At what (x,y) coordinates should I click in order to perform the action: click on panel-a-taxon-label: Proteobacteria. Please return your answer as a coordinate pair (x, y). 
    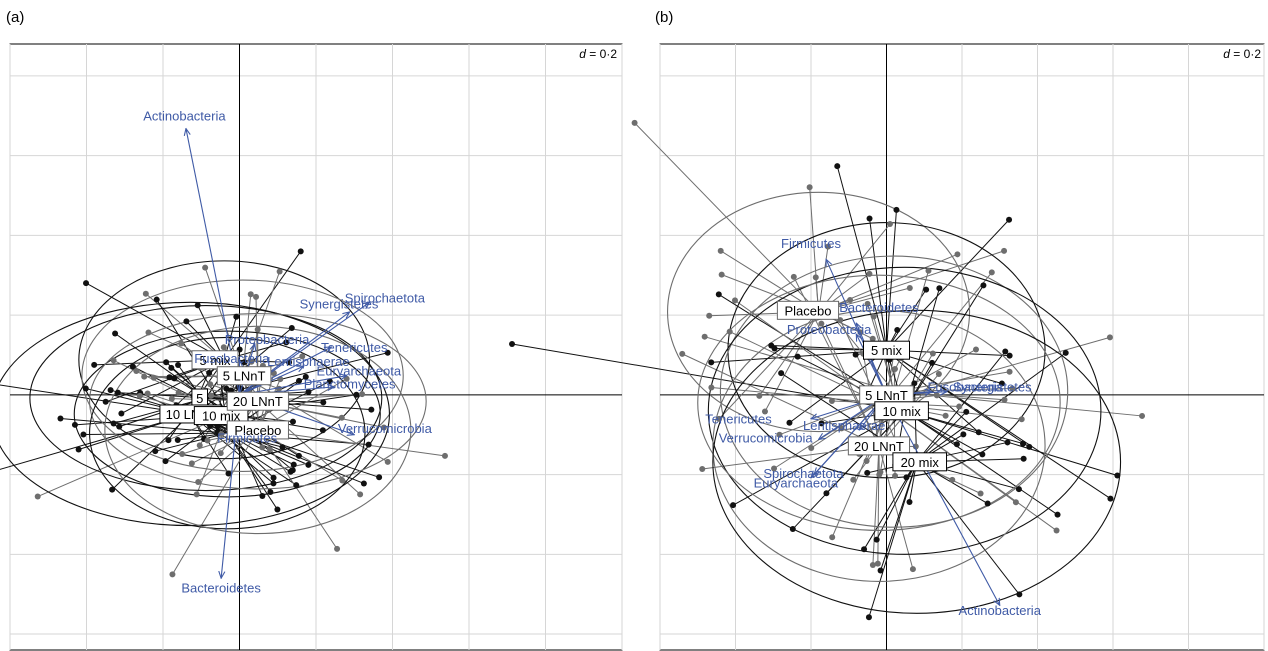
    Looking at the image, I should click on (267, 339).